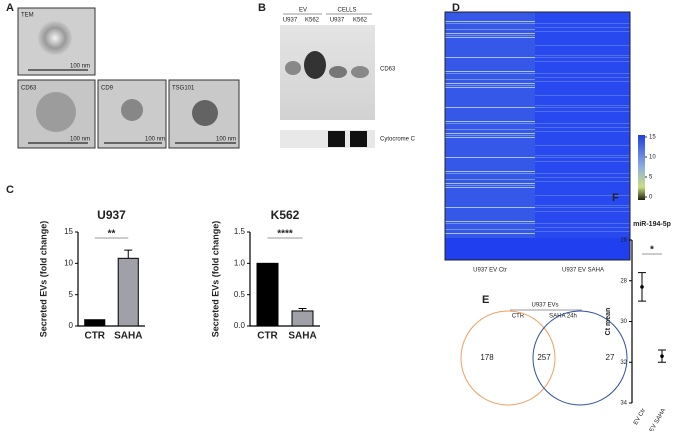  What do you see at coordinates (68, 262) in the screenshot?
I see `y-tick-label: 10` at bounding box center [68, 262].